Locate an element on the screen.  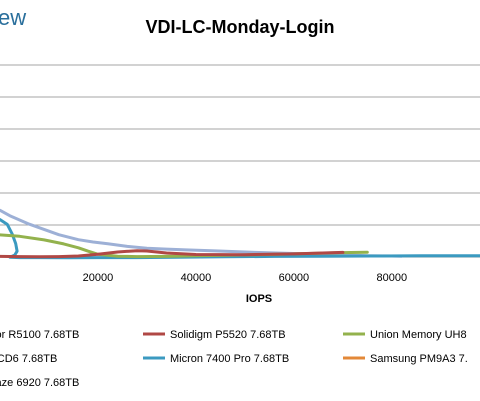
x-tick-label: 60000 is located at coordinates (294, 278).